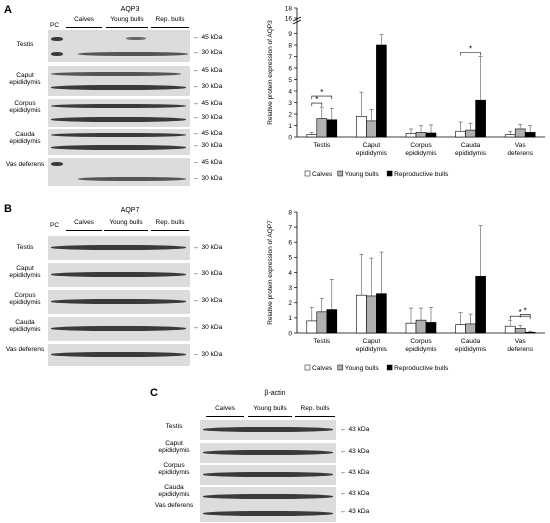  Describe the element at coordinates (170, 19) in the screenshot. I see `group-label-rep-bulls-a: Rep. bulls` at that location.